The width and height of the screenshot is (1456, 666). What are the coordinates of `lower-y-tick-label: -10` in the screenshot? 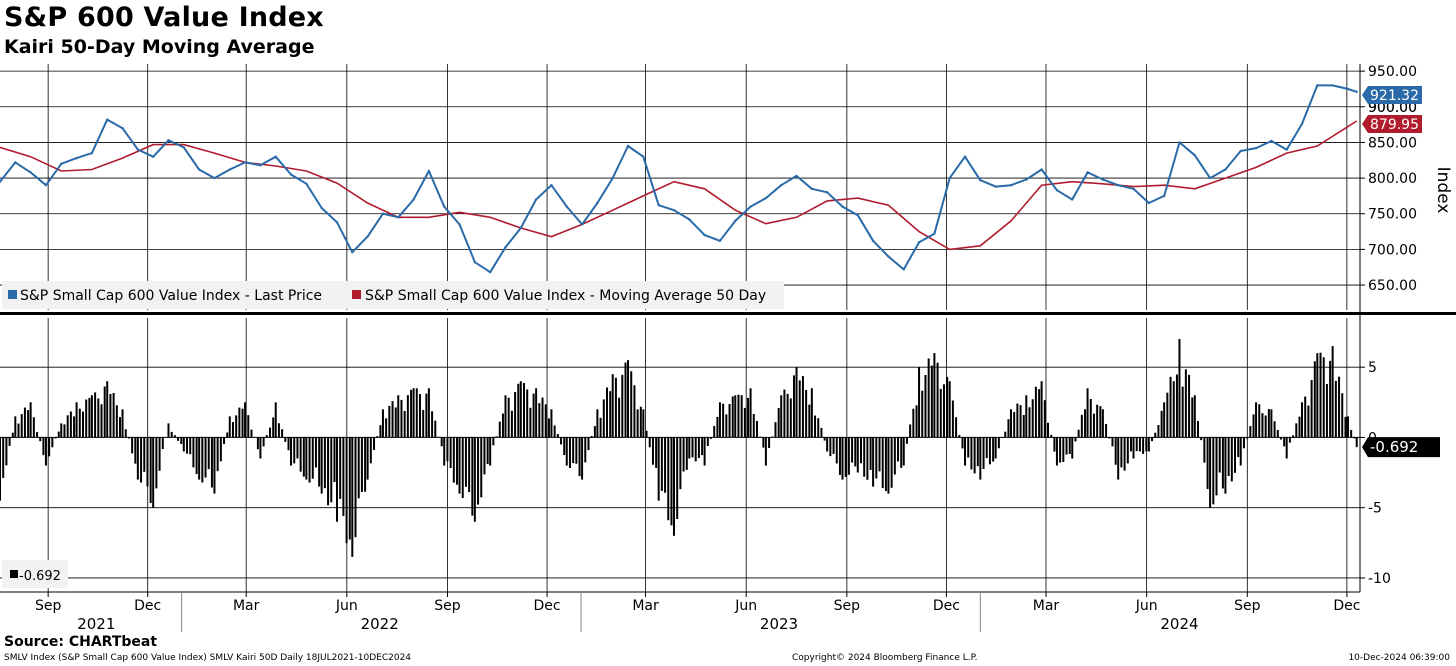 It's located at (1379, 579).